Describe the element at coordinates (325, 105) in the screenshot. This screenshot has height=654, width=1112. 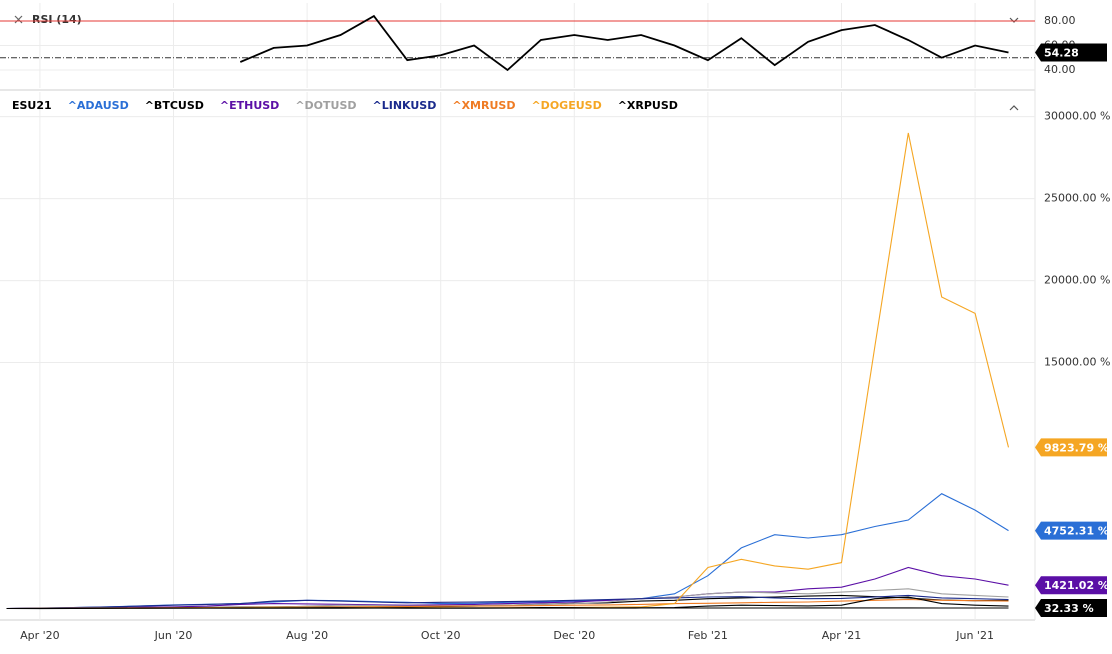
I see `legend-entry: ^DOTUSD` at that location.